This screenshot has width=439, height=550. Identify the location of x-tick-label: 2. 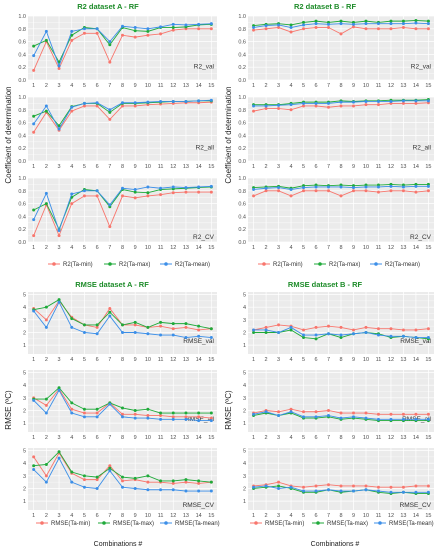
(46, 167).